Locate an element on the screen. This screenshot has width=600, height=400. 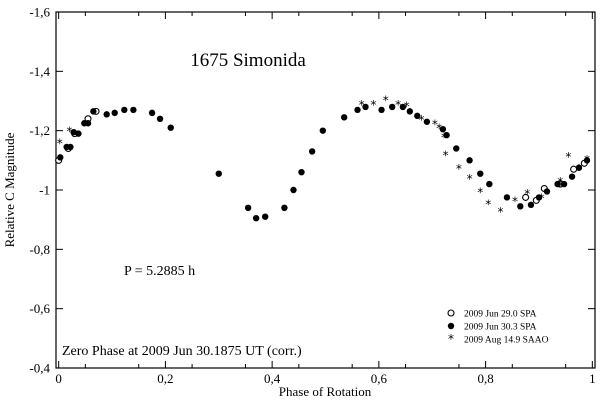
legend-filled-circle-icon is located at coordinates (451, 326).